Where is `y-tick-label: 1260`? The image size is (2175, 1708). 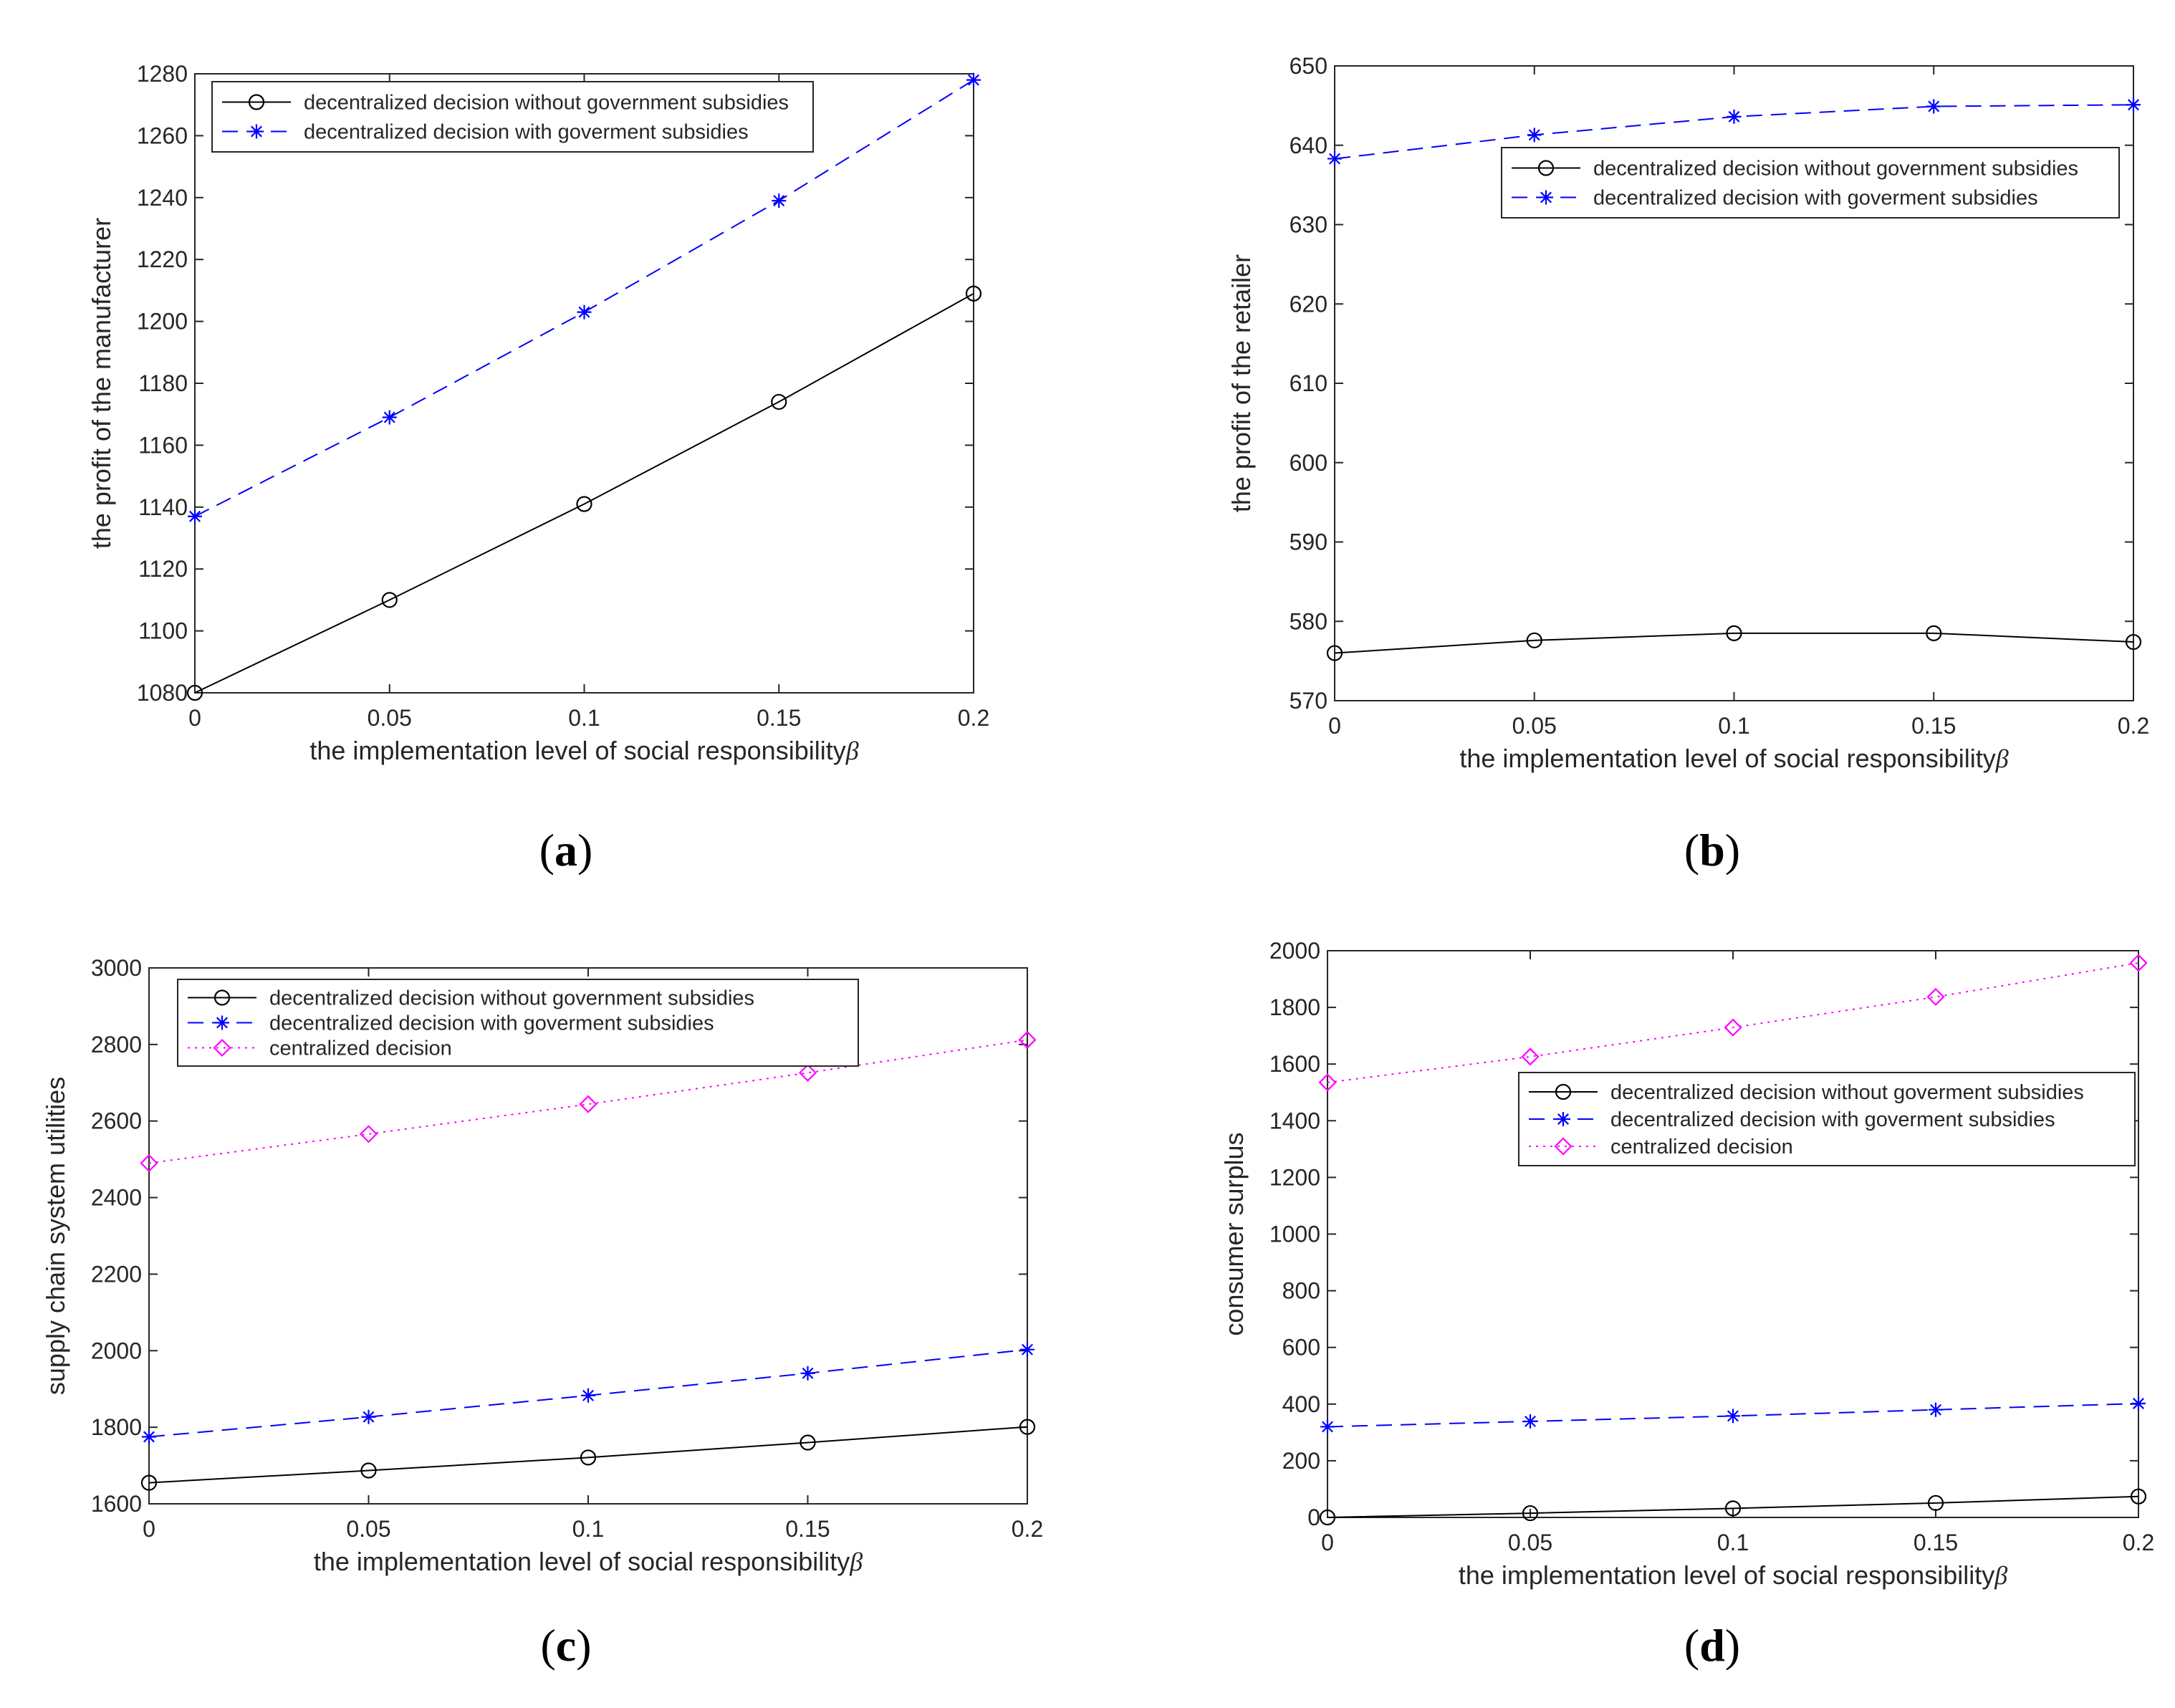
y-tick-label: 1260 is located at coordinates (162, 135).